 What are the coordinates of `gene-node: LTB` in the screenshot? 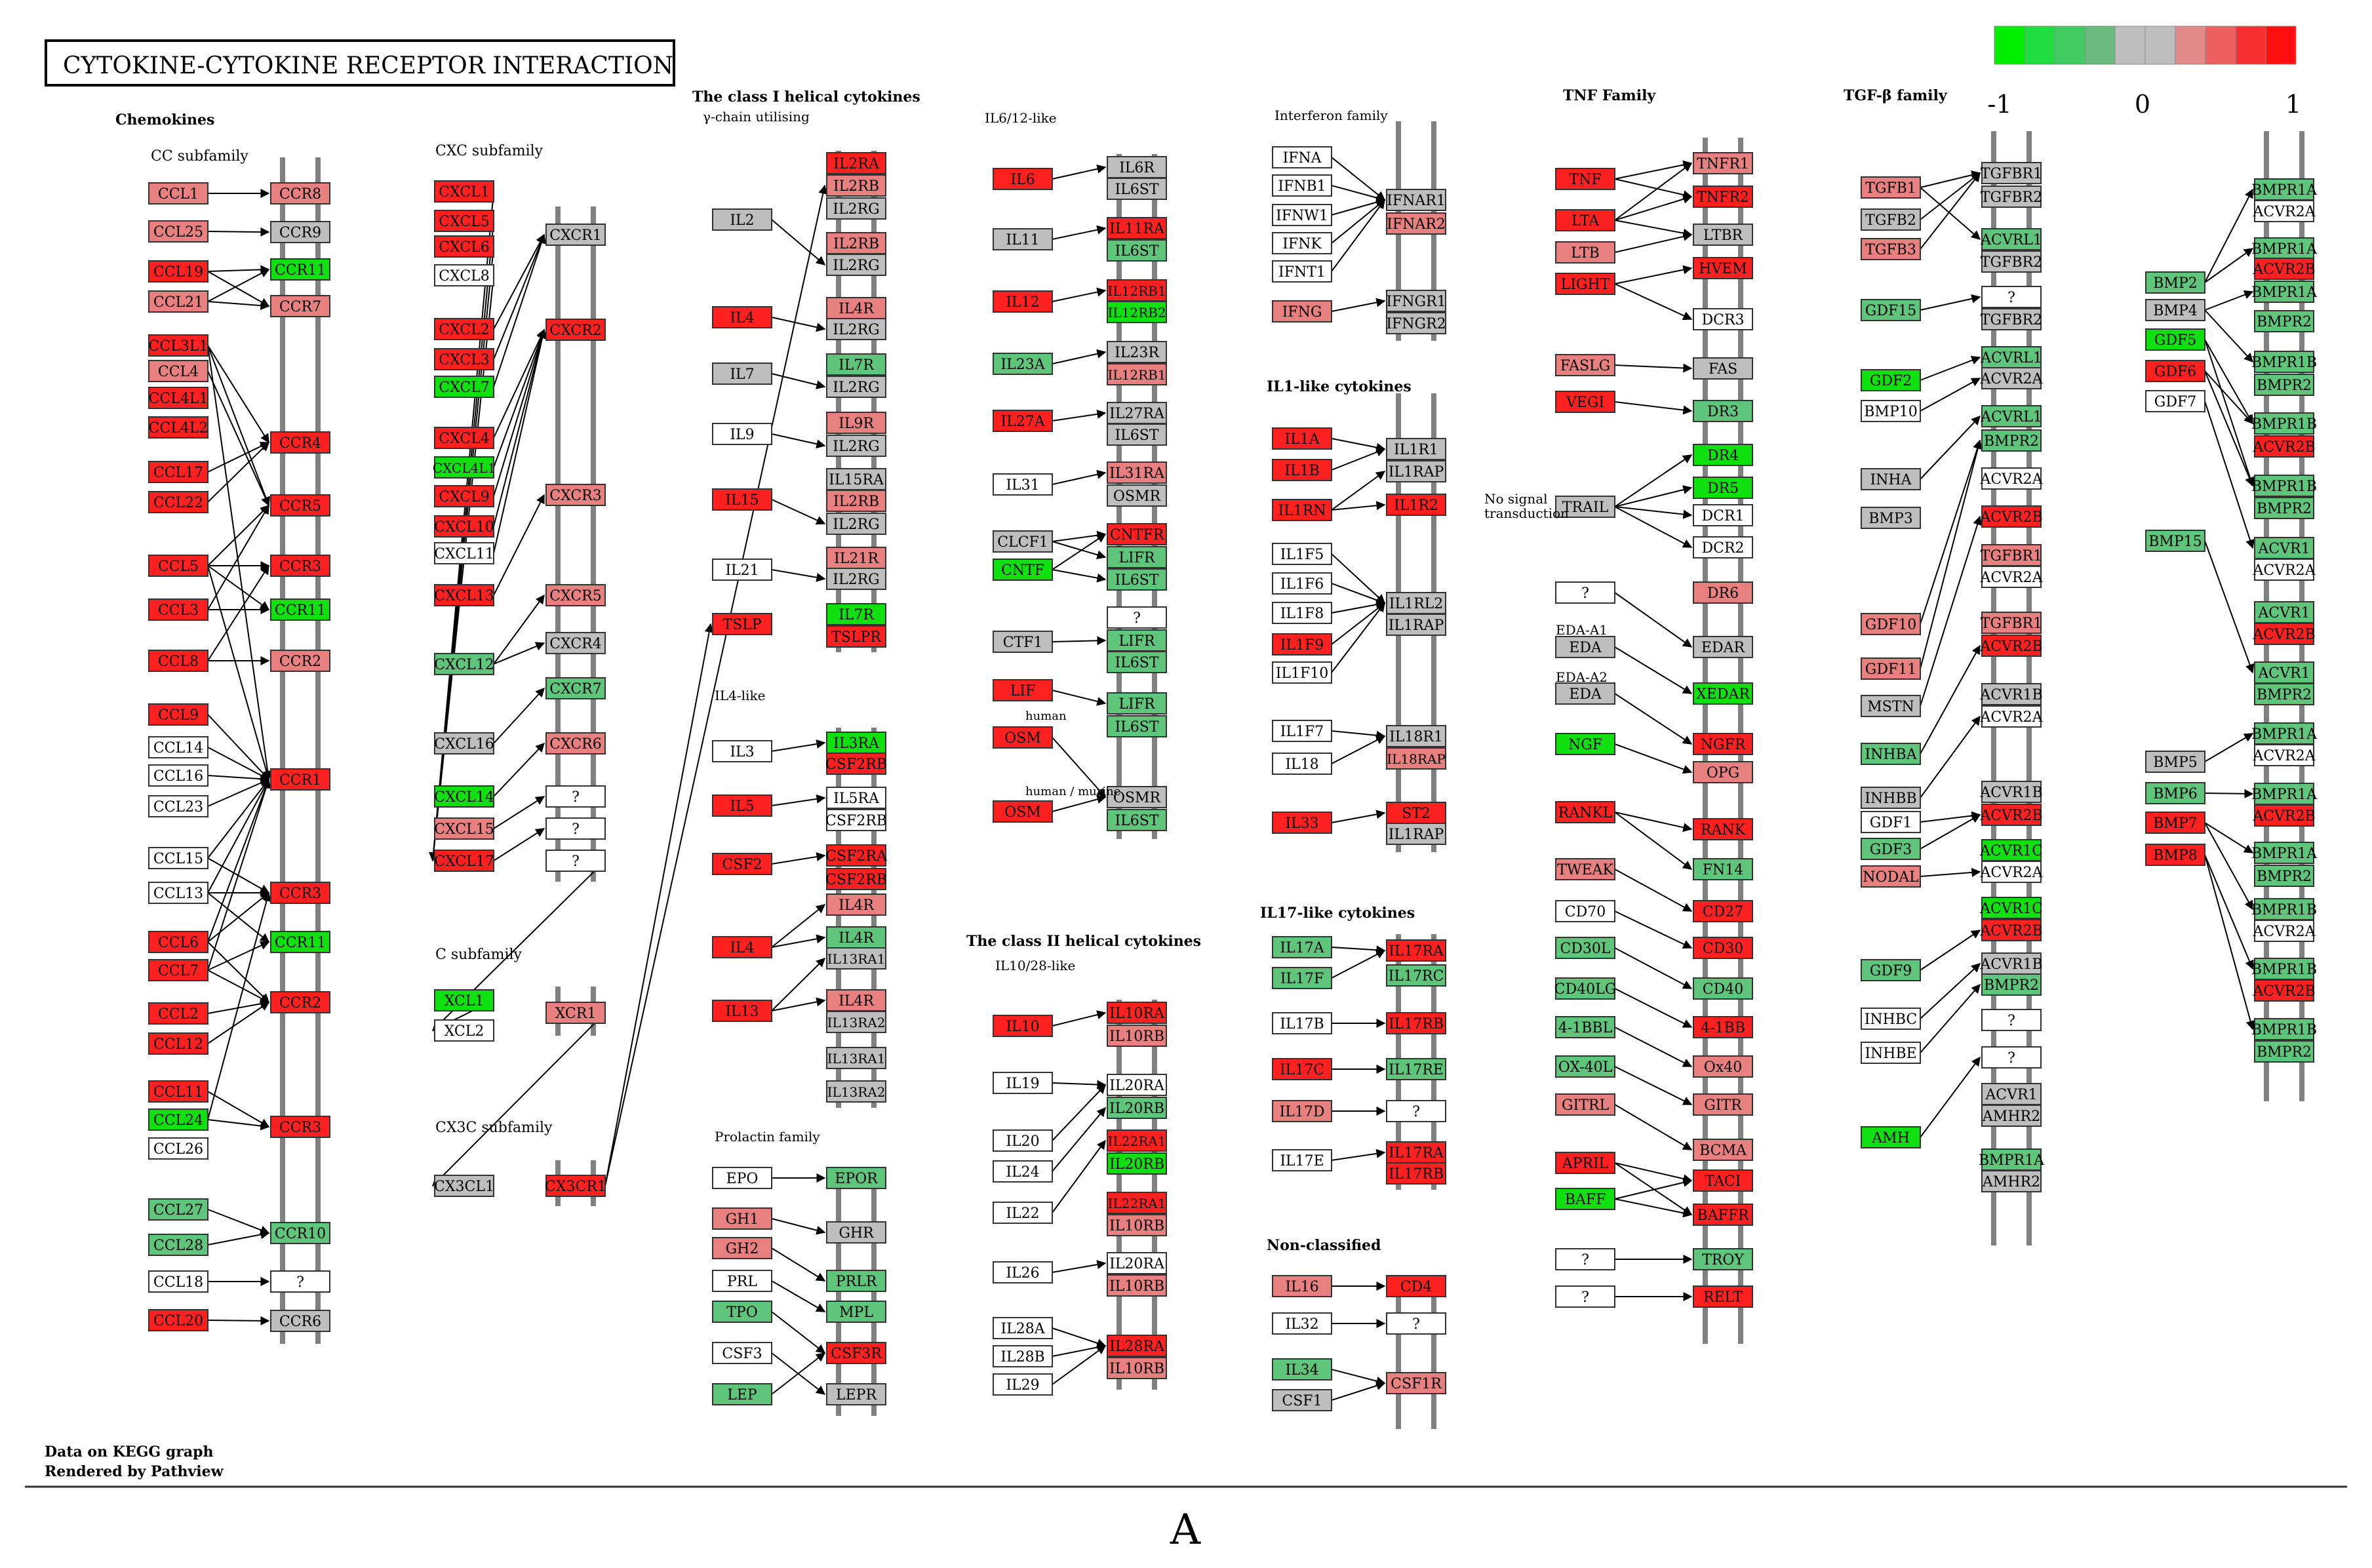 It's located at (1585, 252).